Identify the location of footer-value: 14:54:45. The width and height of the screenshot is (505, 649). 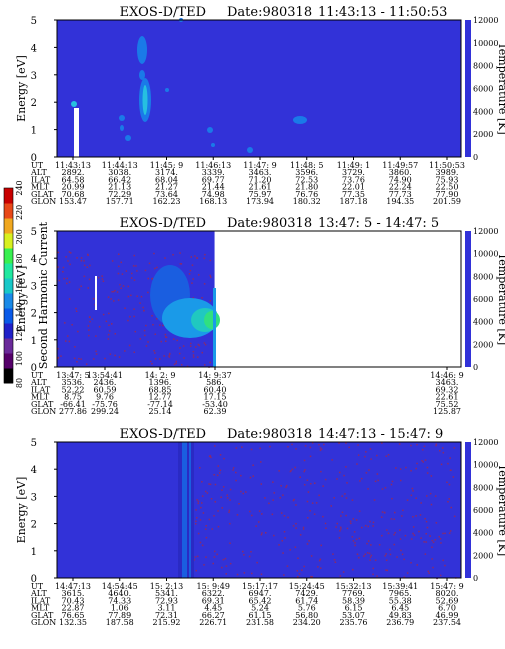
(120, 586).